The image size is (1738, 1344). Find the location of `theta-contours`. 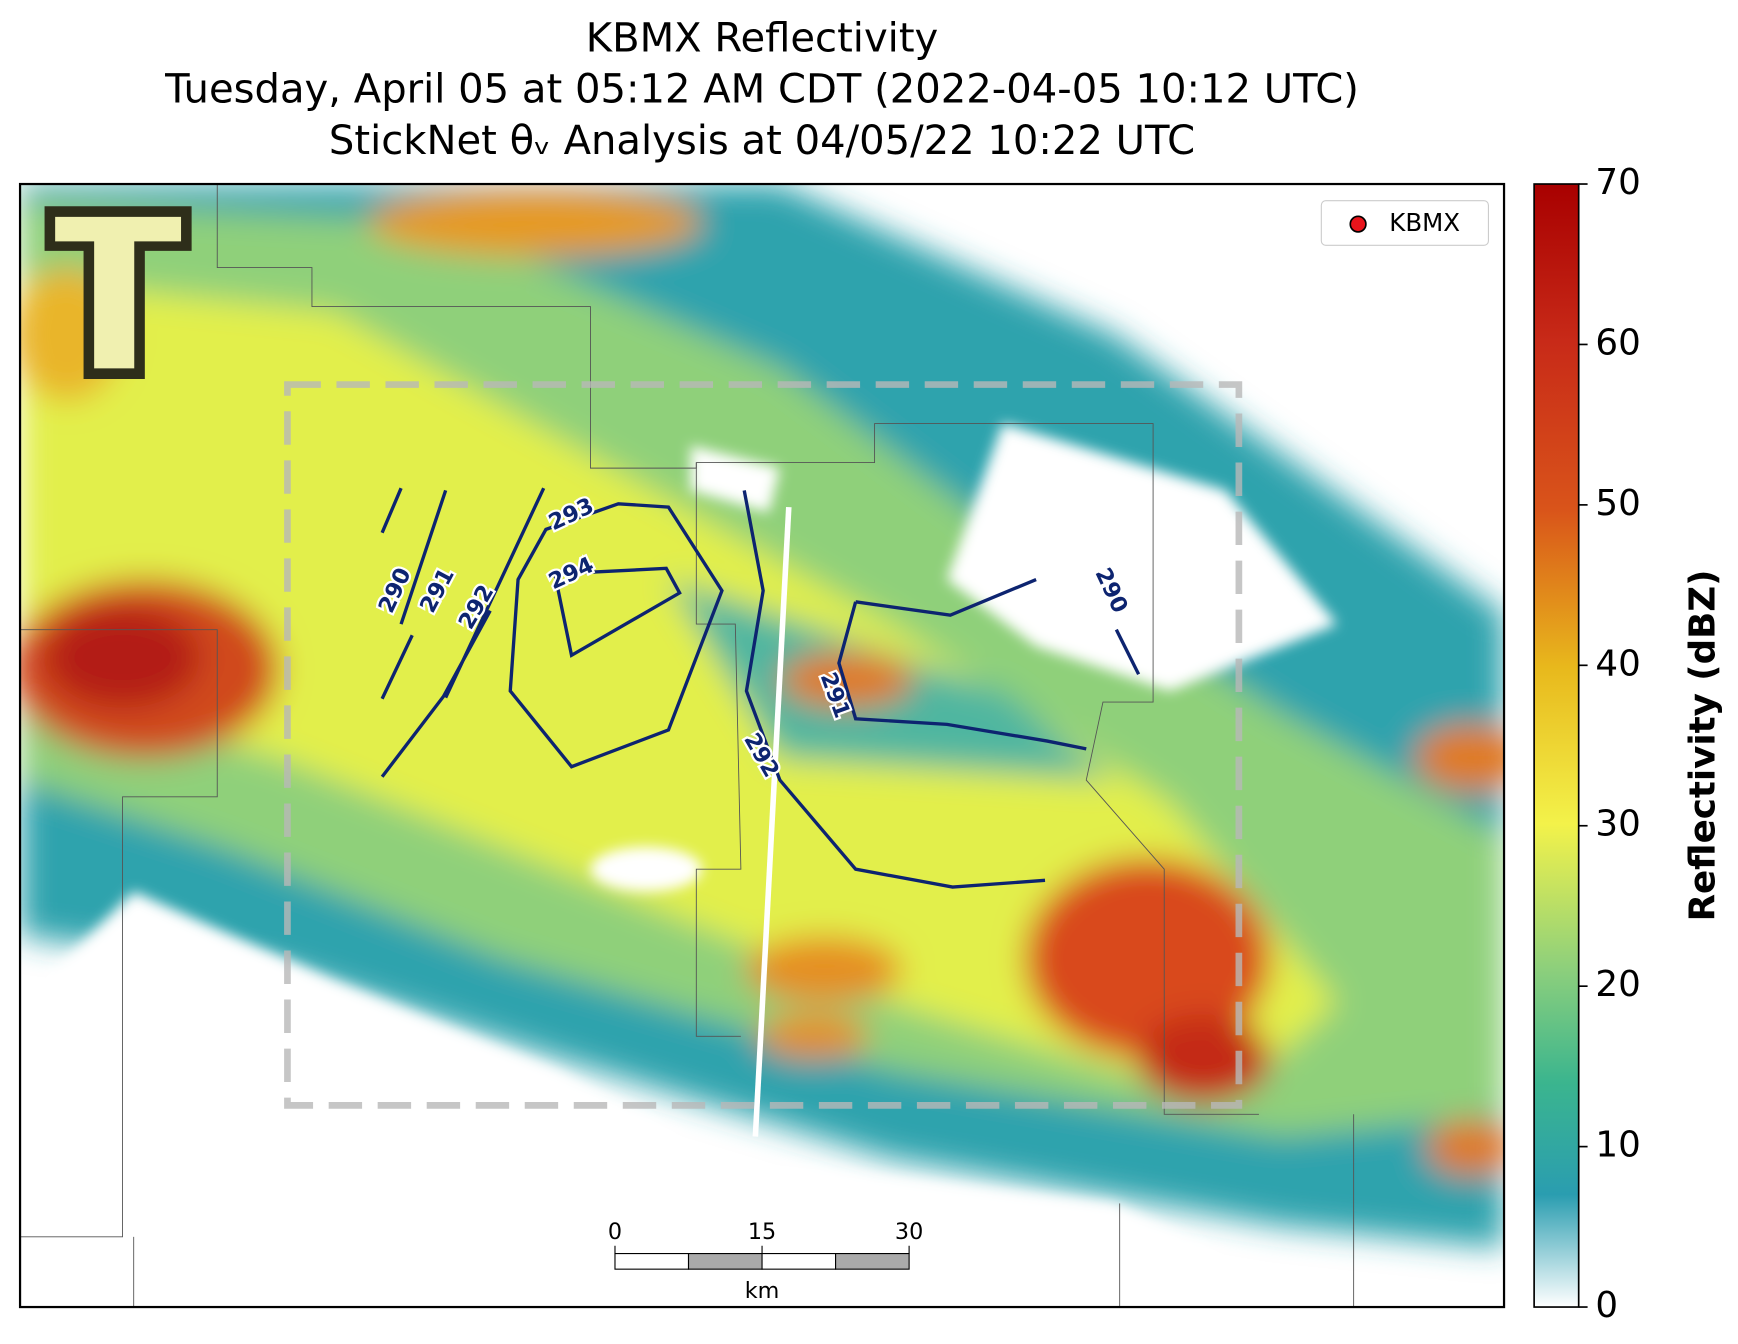

theta-contours is located at coordinates (760, 688).